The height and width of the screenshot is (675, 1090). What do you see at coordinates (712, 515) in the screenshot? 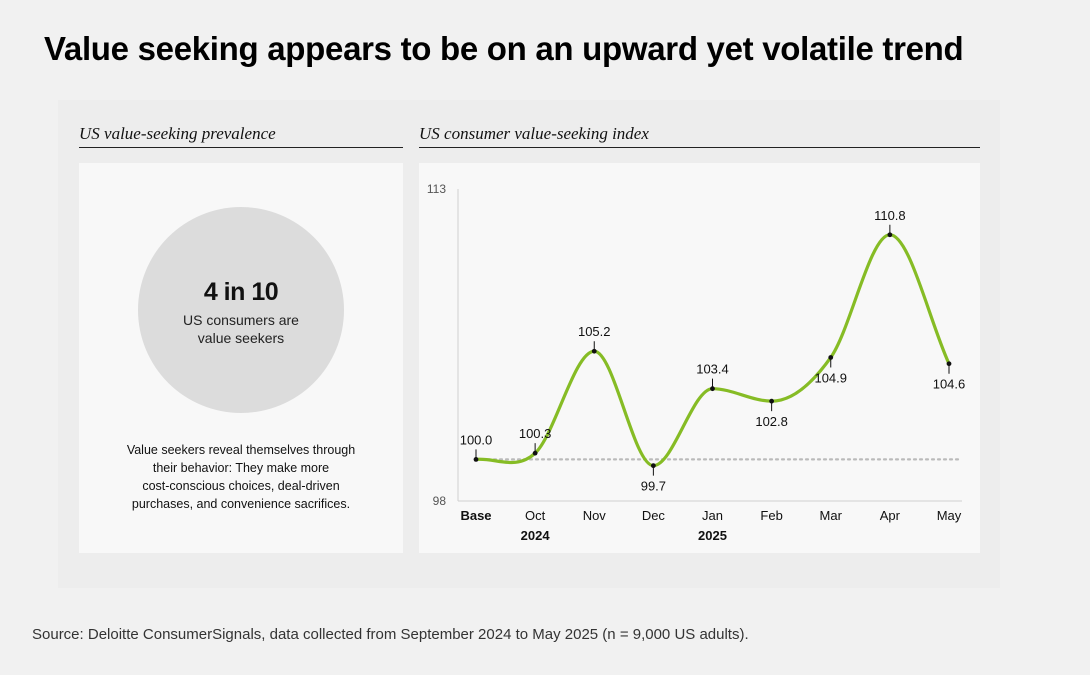
I see `x-tick-label: Jan` at bounding box center [712, 515].